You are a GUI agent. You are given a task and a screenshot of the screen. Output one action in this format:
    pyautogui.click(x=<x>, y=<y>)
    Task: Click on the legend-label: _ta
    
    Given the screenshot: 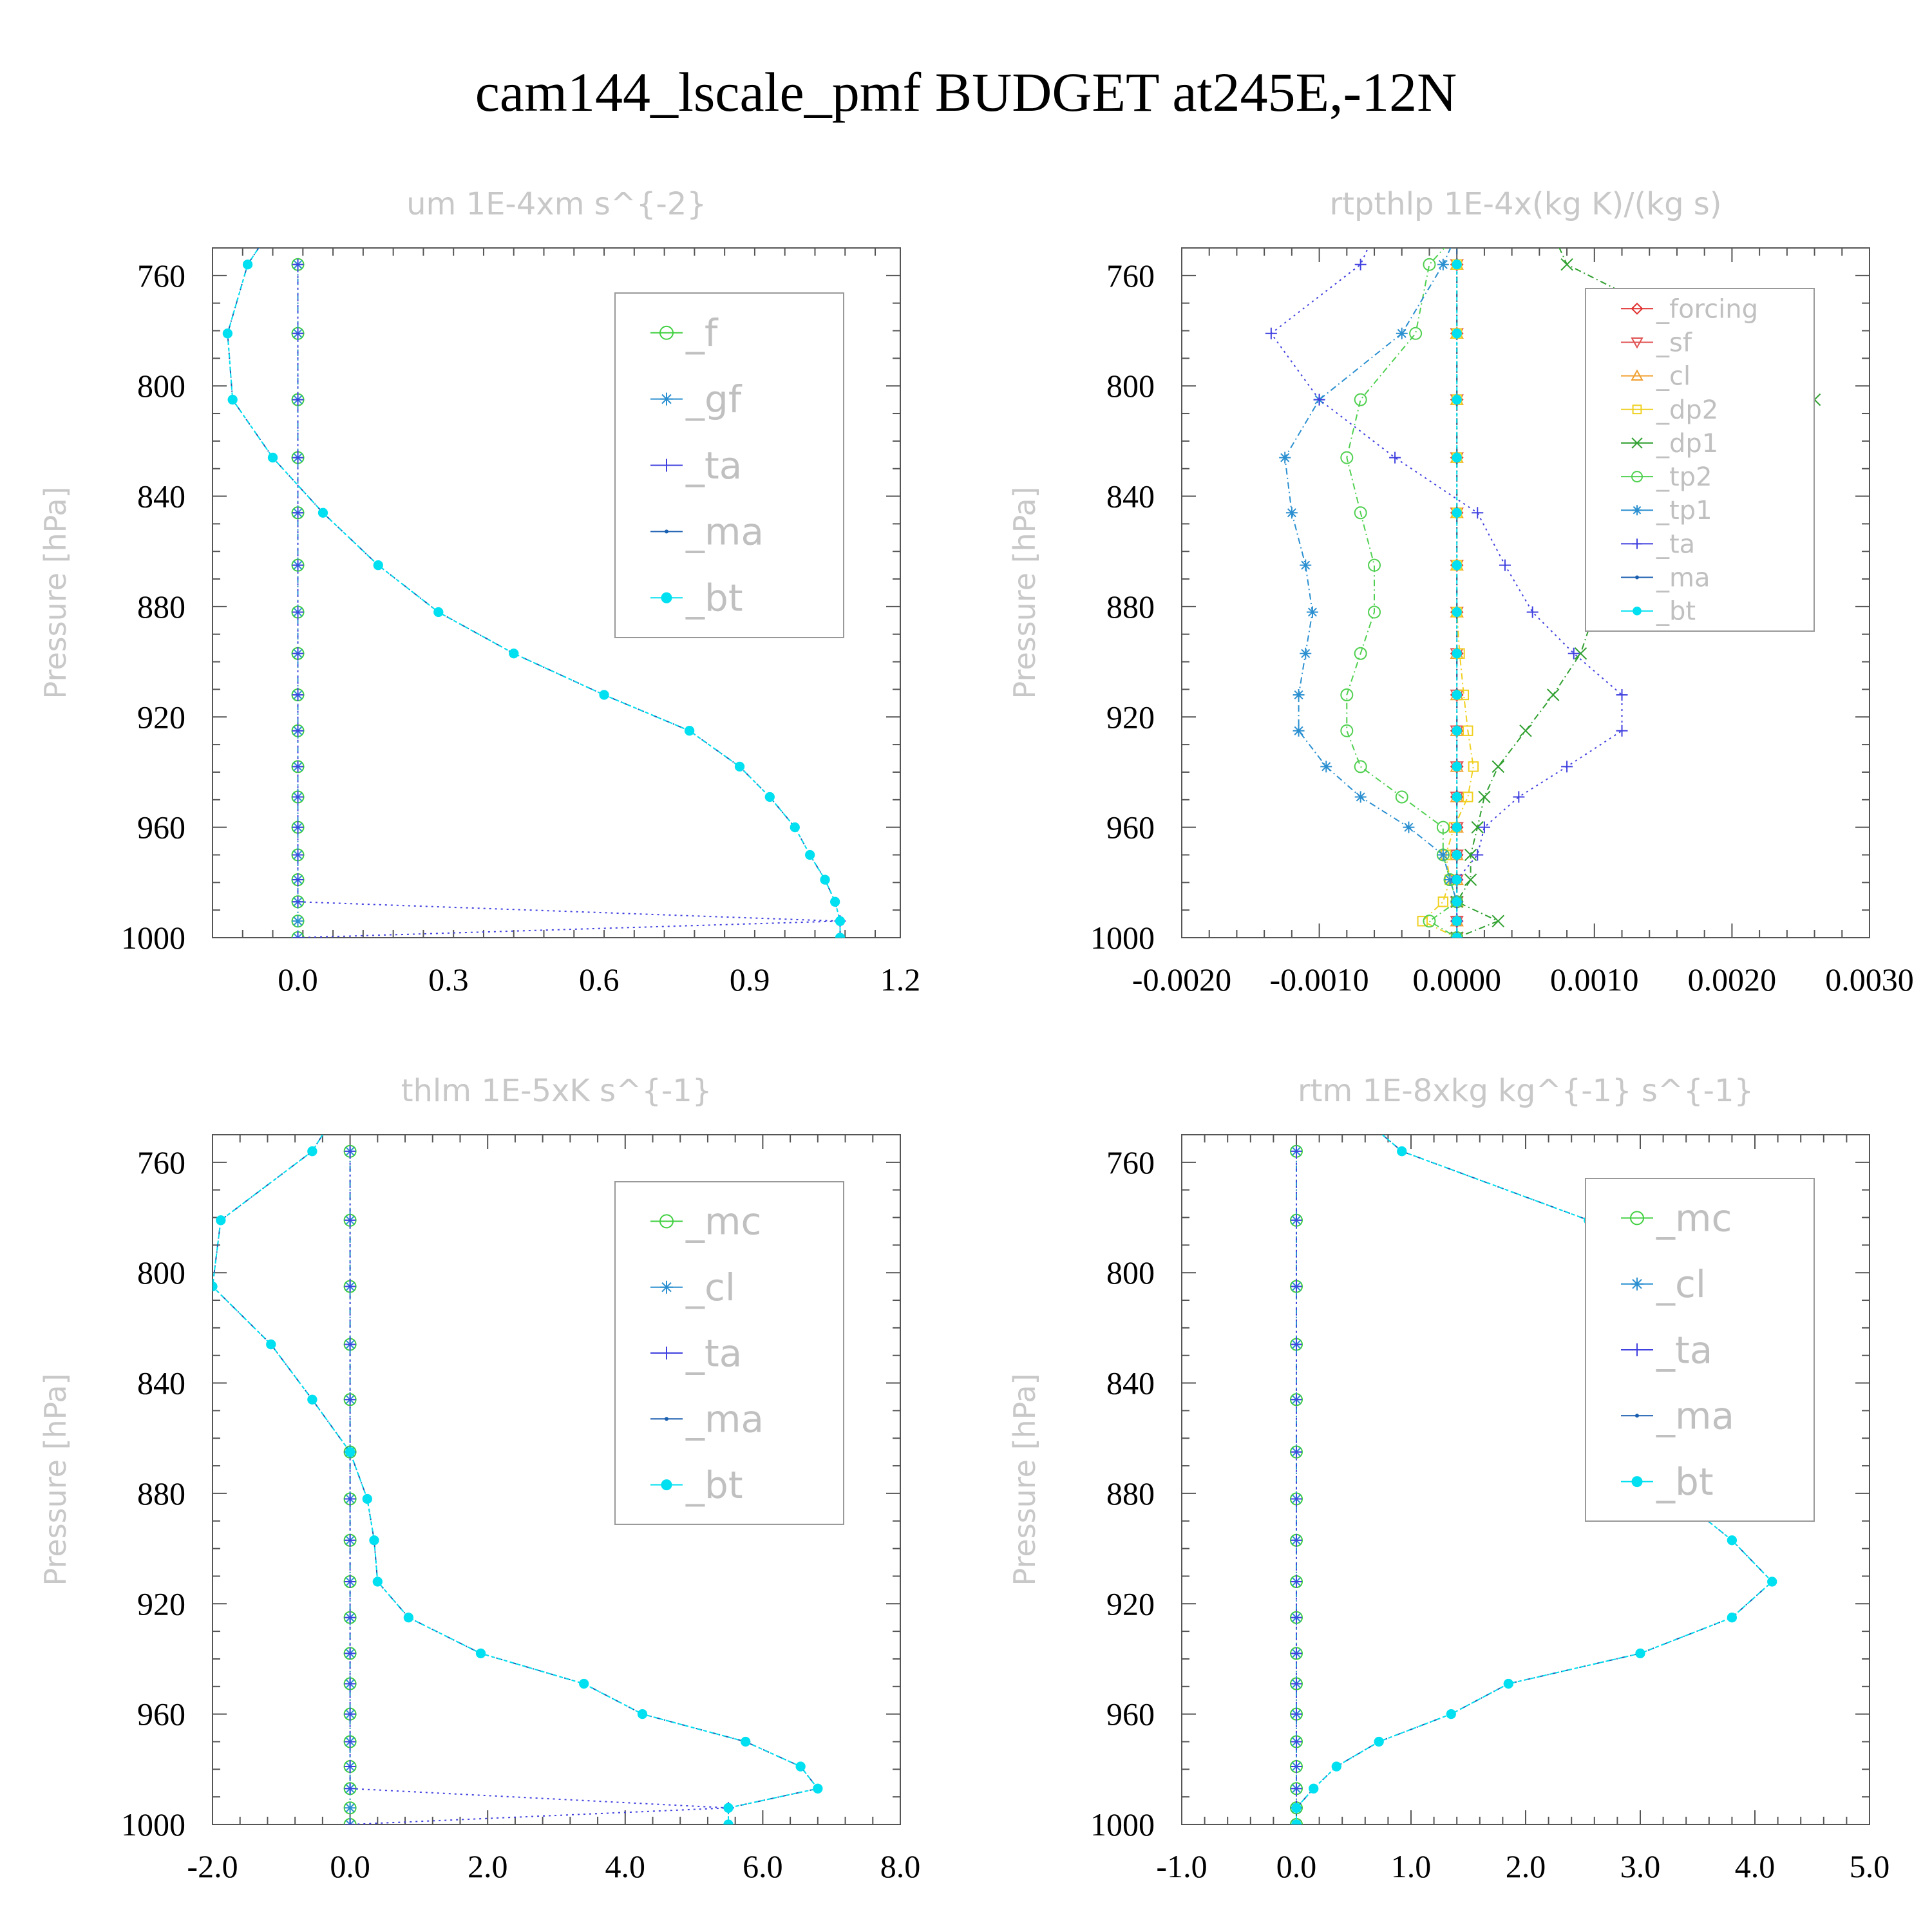 What is the action you would take?
    pyautogui.click(x=714, y=1353)
    